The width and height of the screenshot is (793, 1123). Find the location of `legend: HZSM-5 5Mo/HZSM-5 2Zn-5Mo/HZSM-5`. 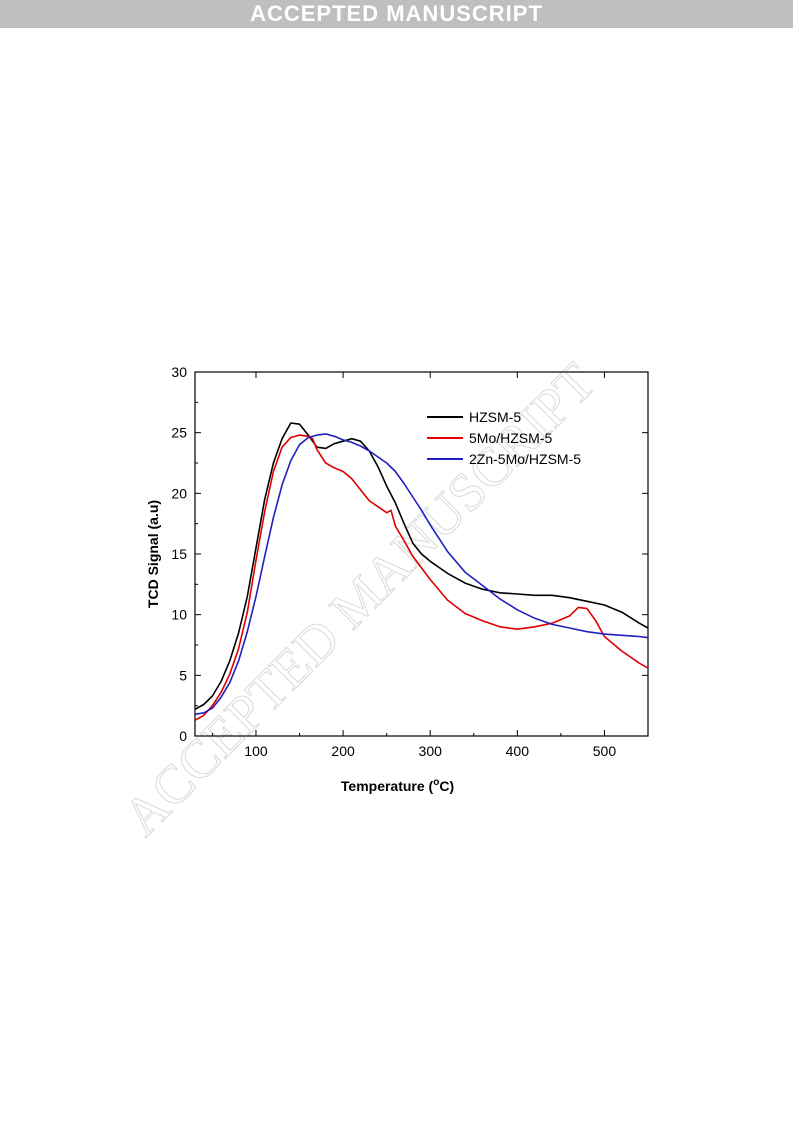

legend: HZSM-5 5Mo/HZSM-5 2Zn-5Mo/HZSM-5 is located at coordinates (504, 438).